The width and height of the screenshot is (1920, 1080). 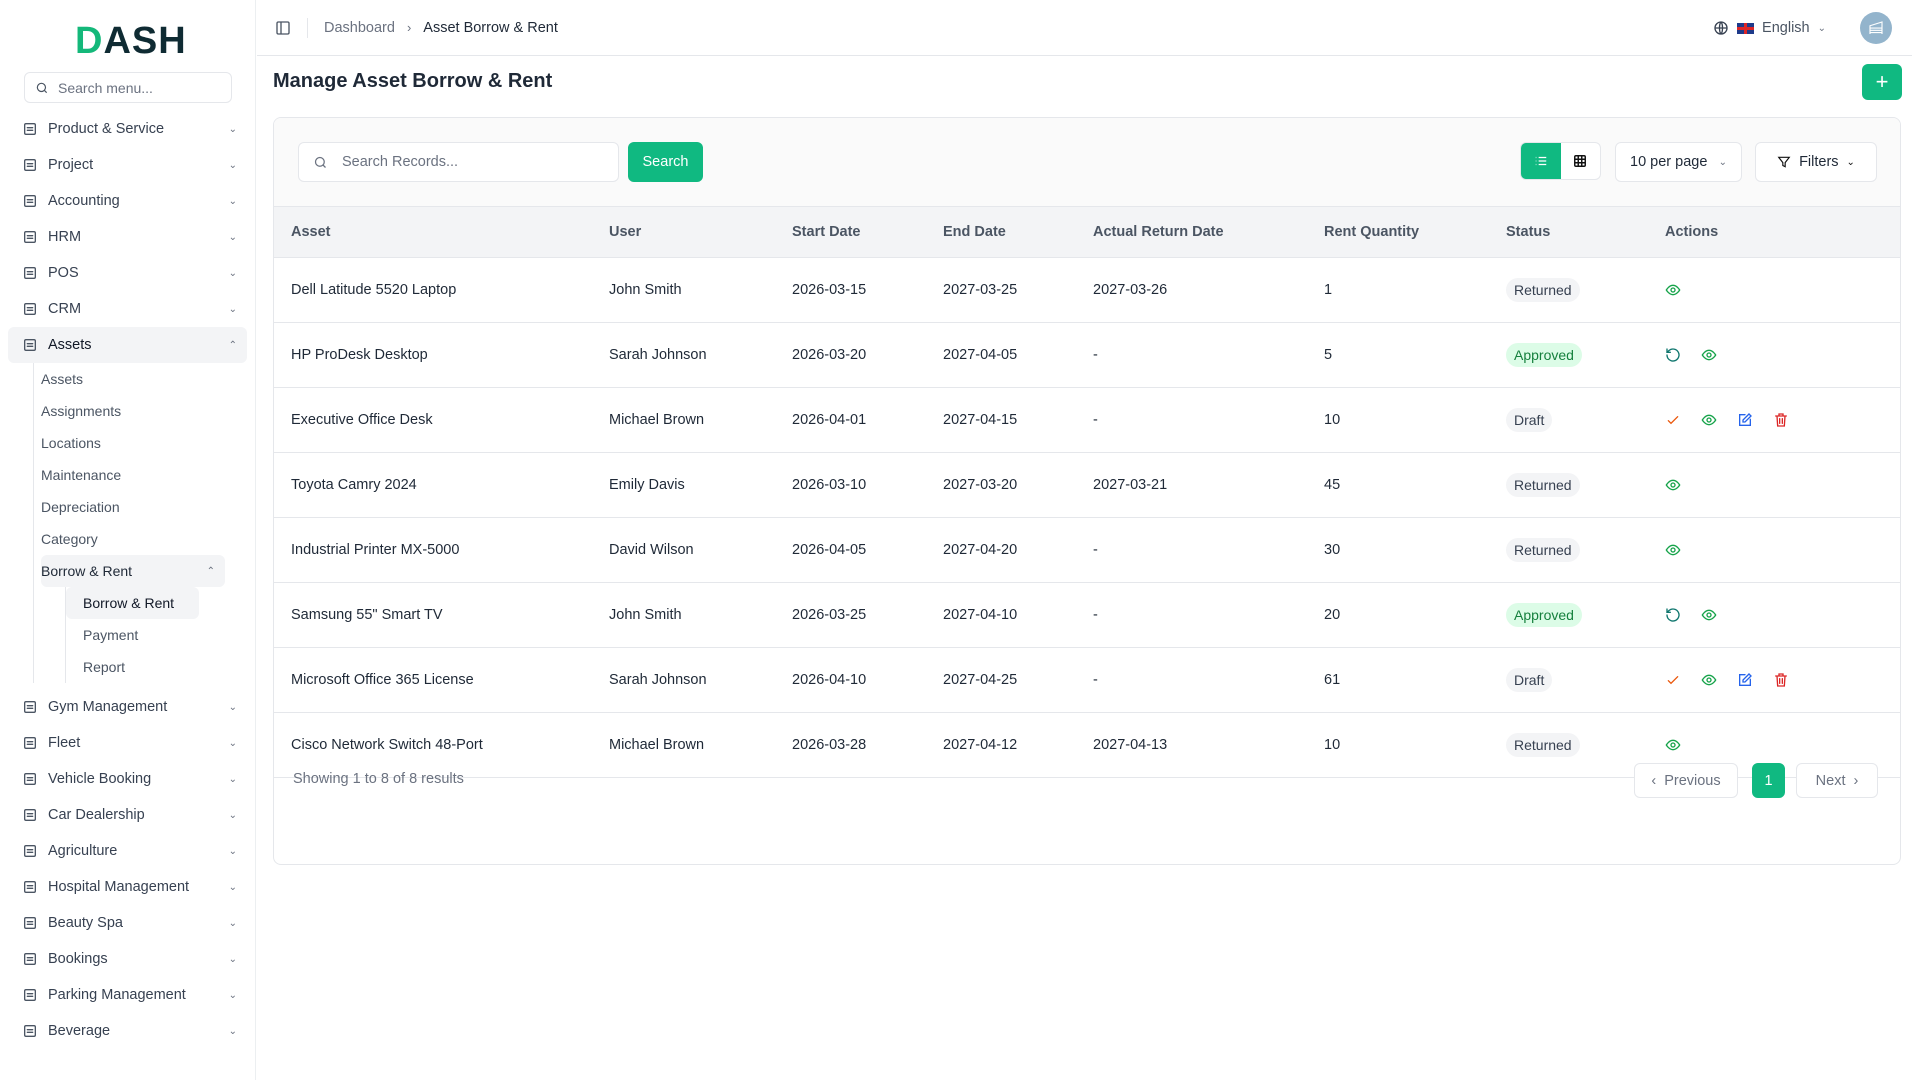 I want to click on search-button: Search, so click(x=665, y=162).